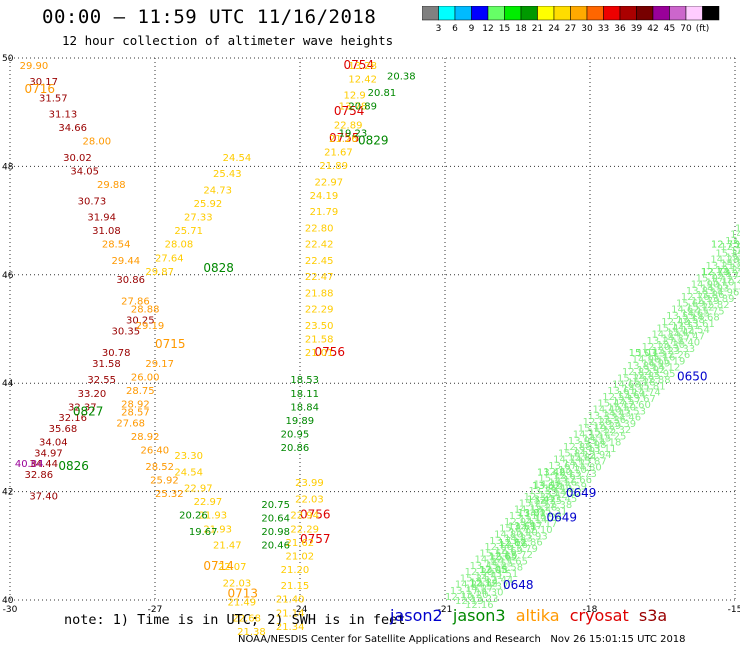  I want to click on pass-time-label: 0715, so click(170, 344).